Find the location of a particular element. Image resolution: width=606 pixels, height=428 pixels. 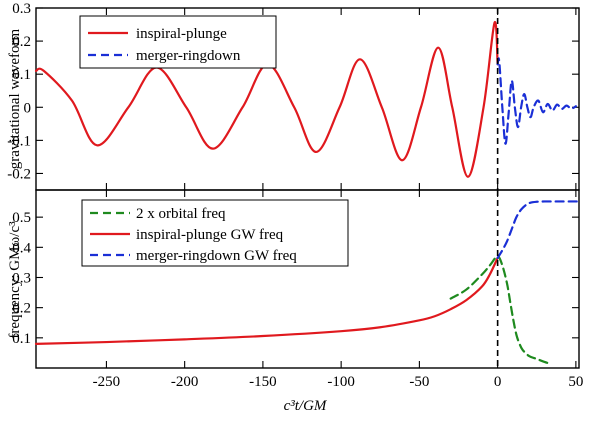

top-legend-box is located at coordinates (178, 42).